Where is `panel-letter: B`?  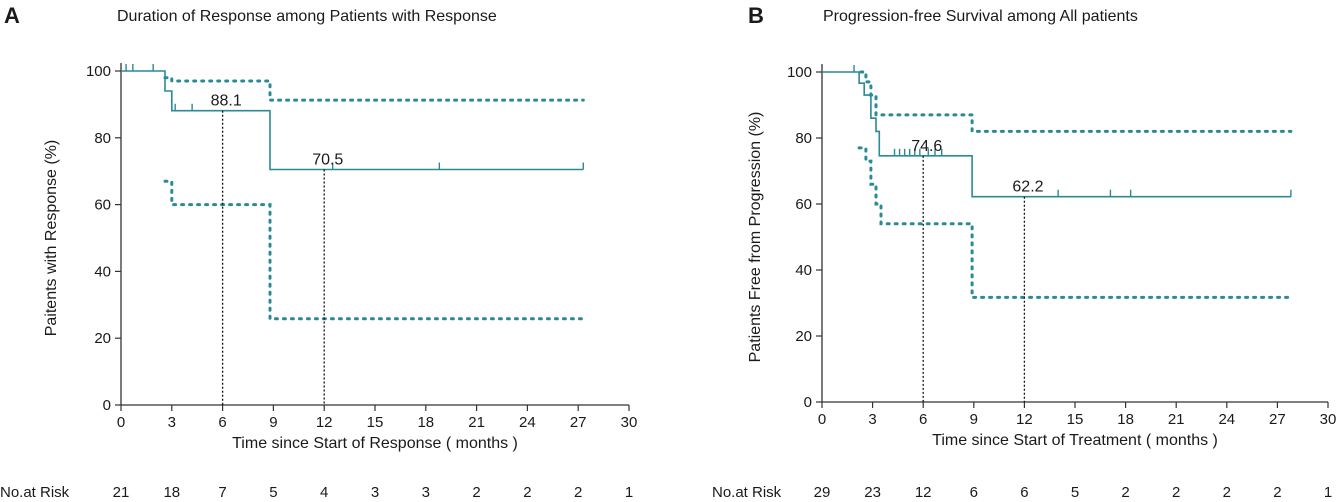 panel-letter: B is located at coordinates (756, 15).